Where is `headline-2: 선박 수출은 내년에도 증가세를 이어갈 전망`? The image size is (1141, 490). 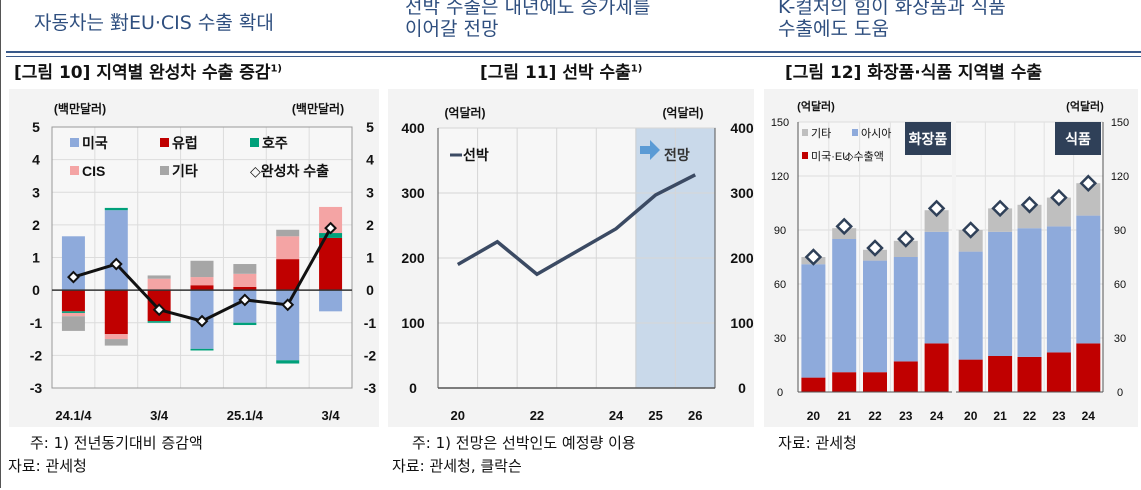
headline-2: 선박 수출은 내년에도 증가세를 이어갈 전망 is located at coordinates (527, 20).